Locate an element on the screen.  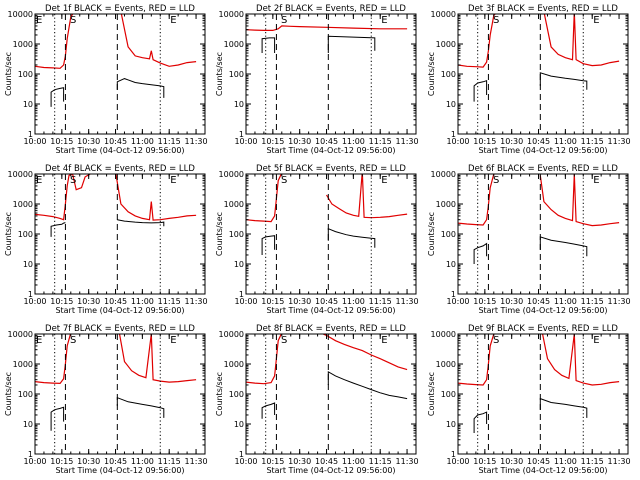
panel-title: Det 3f BLACK = Events, RED = LLD is located at coordinates (543, 9).